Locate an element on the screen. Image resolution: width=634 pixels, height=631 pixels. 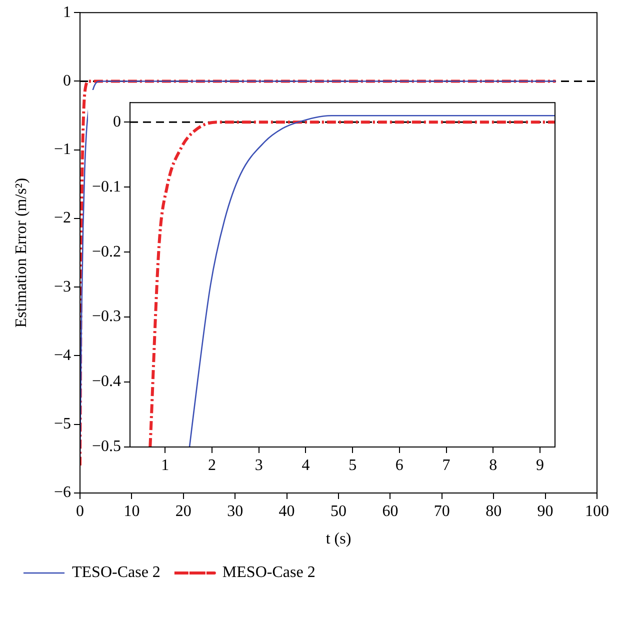
y-tick-label: −2 is located at coordinates (62, 218).